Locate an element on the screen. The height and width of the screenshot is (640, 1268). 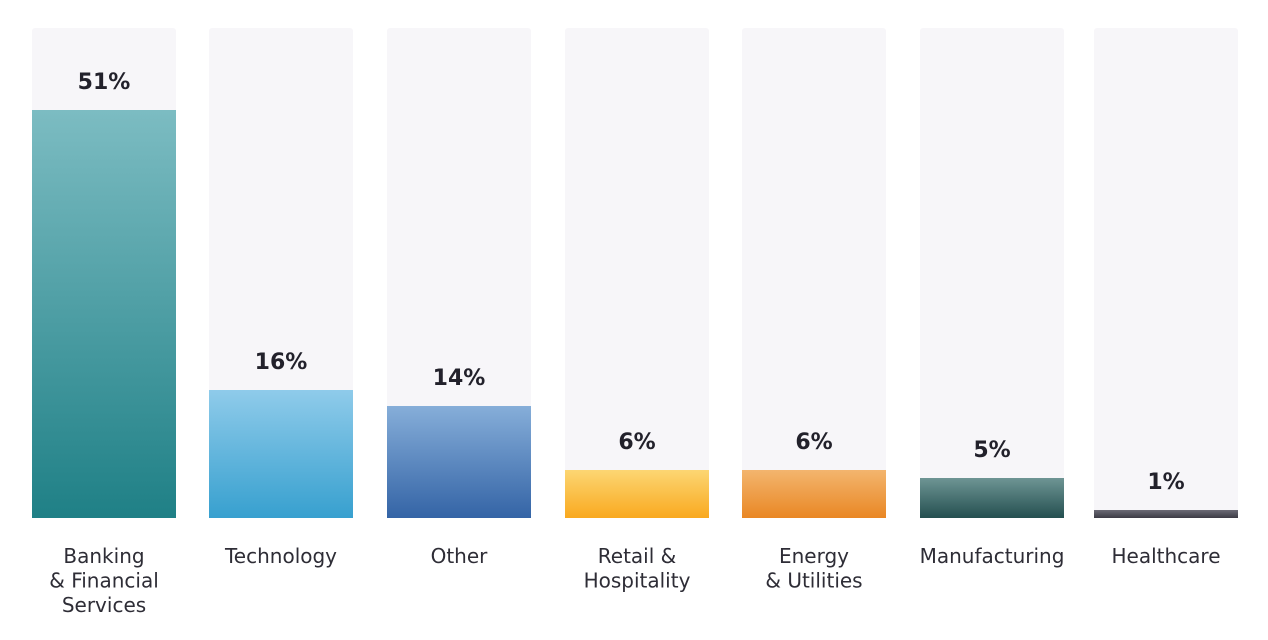
value-label-banking-financial-services: 51% is located at coordinates (104, 82).